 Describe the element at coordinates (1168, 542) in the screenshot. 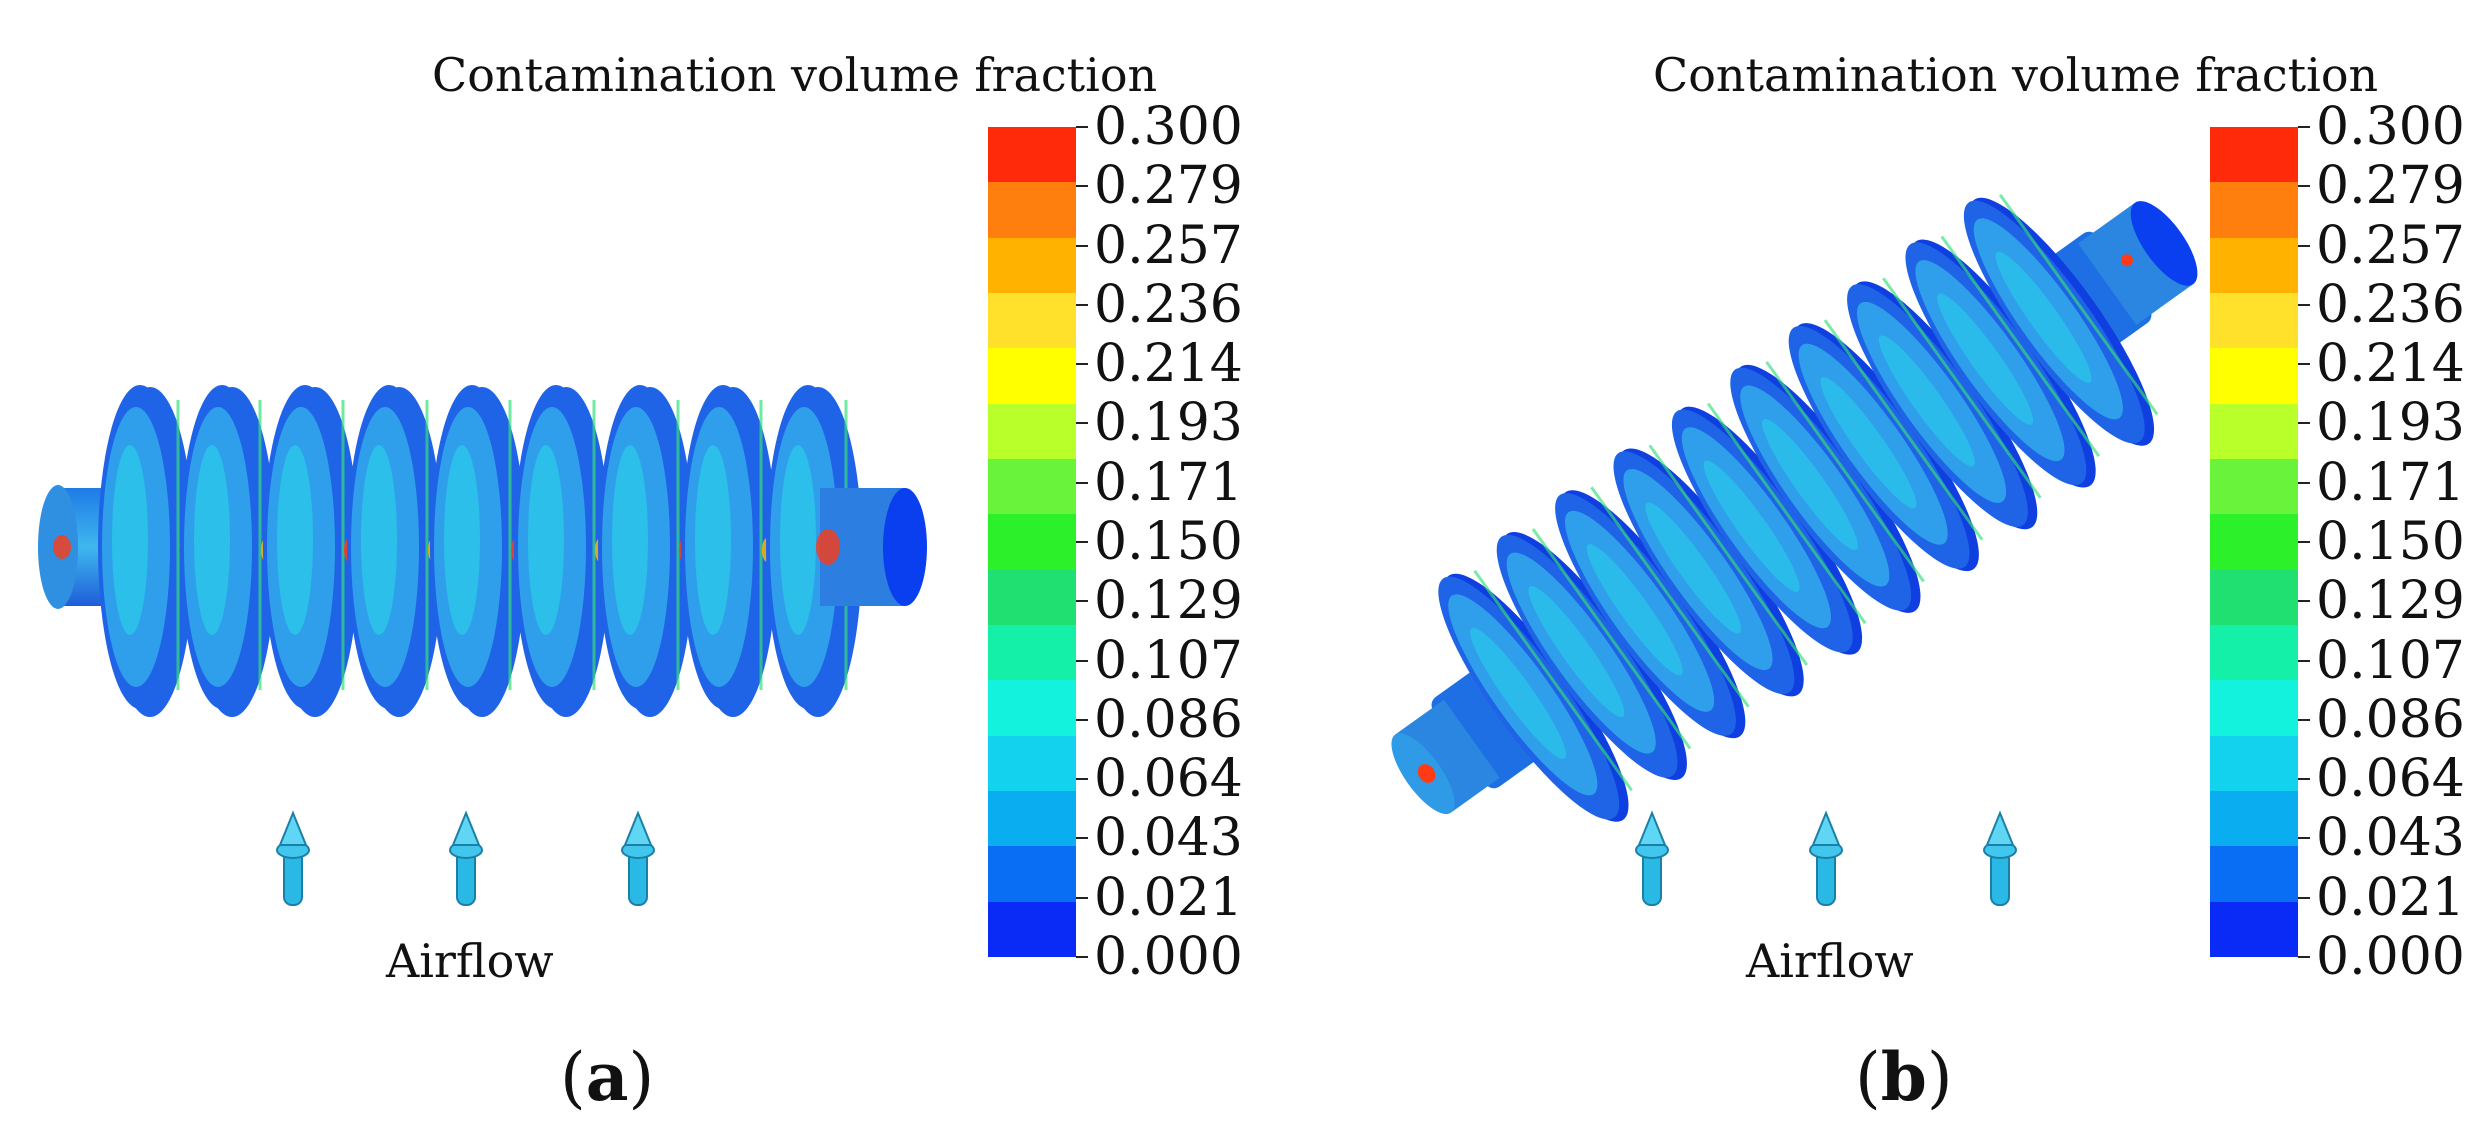

I see `colorbar-tick-label: 0.150` at that location.